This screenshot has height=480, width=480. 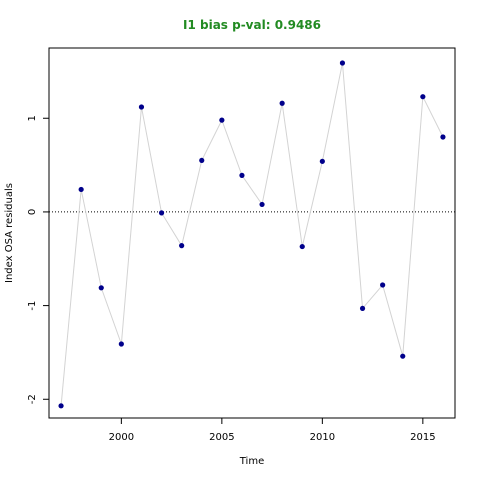 What do you see at coordinates (422, 437) in the screenshot?
I see `x-tick-label-2015: 2015` at bounding box center [422, 437].